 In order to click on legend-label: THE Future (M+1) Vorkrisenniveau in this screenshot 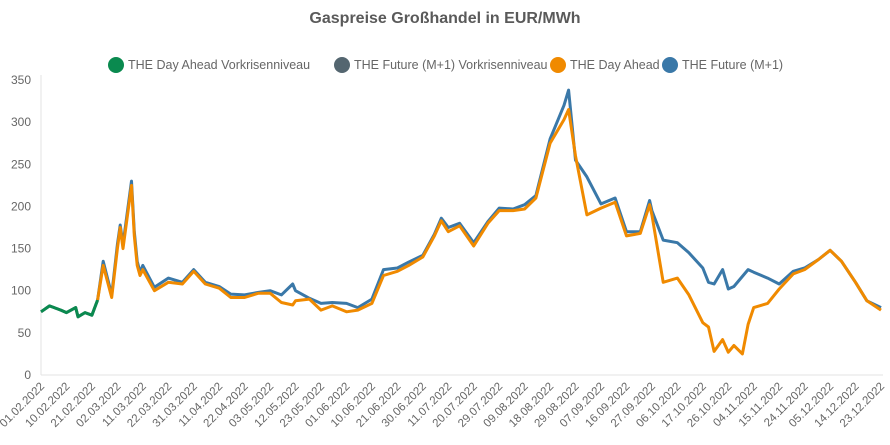, I will do `click(451, 65)`.